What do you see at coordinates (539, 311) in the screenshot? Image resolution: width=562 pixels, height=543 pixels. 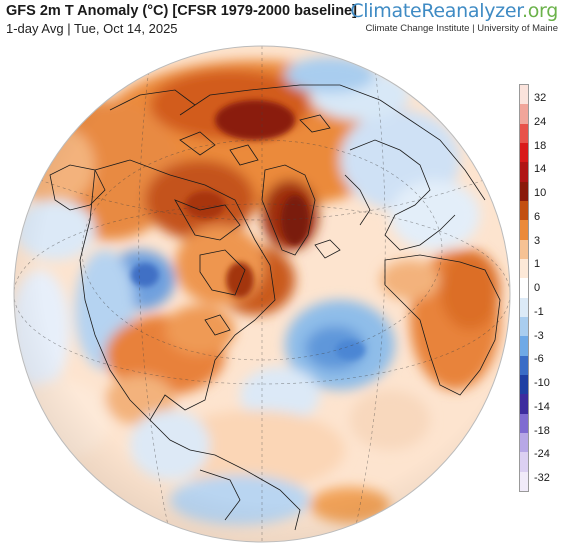 I see `colorbar-tick-label: -1` at bounding box center [539, 311].